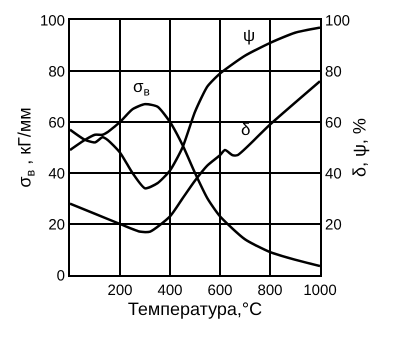 This screenshot has width=400, height=341. I want to click on y2-tick-label: 20, so click(333, 225).